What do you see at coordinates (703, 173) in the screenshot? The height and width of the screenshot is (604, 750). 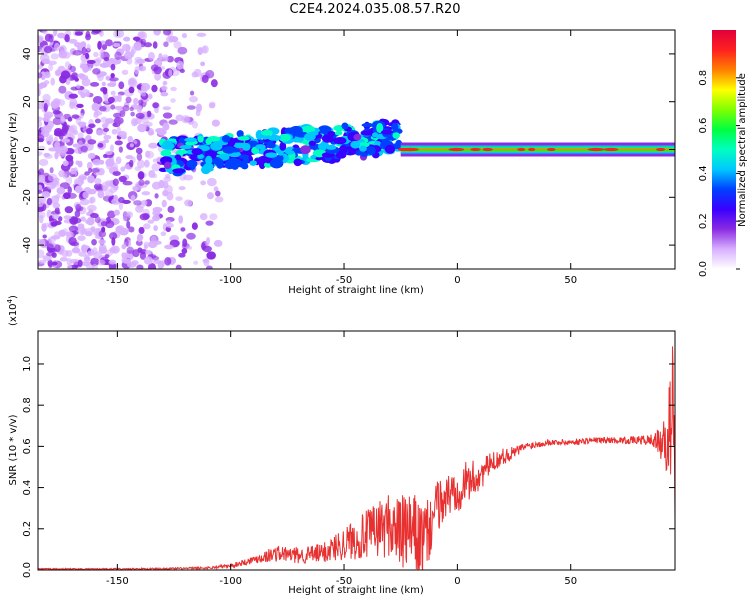 I see `colorbar-tick-label: 0.4` at bounding box center [703, 173].